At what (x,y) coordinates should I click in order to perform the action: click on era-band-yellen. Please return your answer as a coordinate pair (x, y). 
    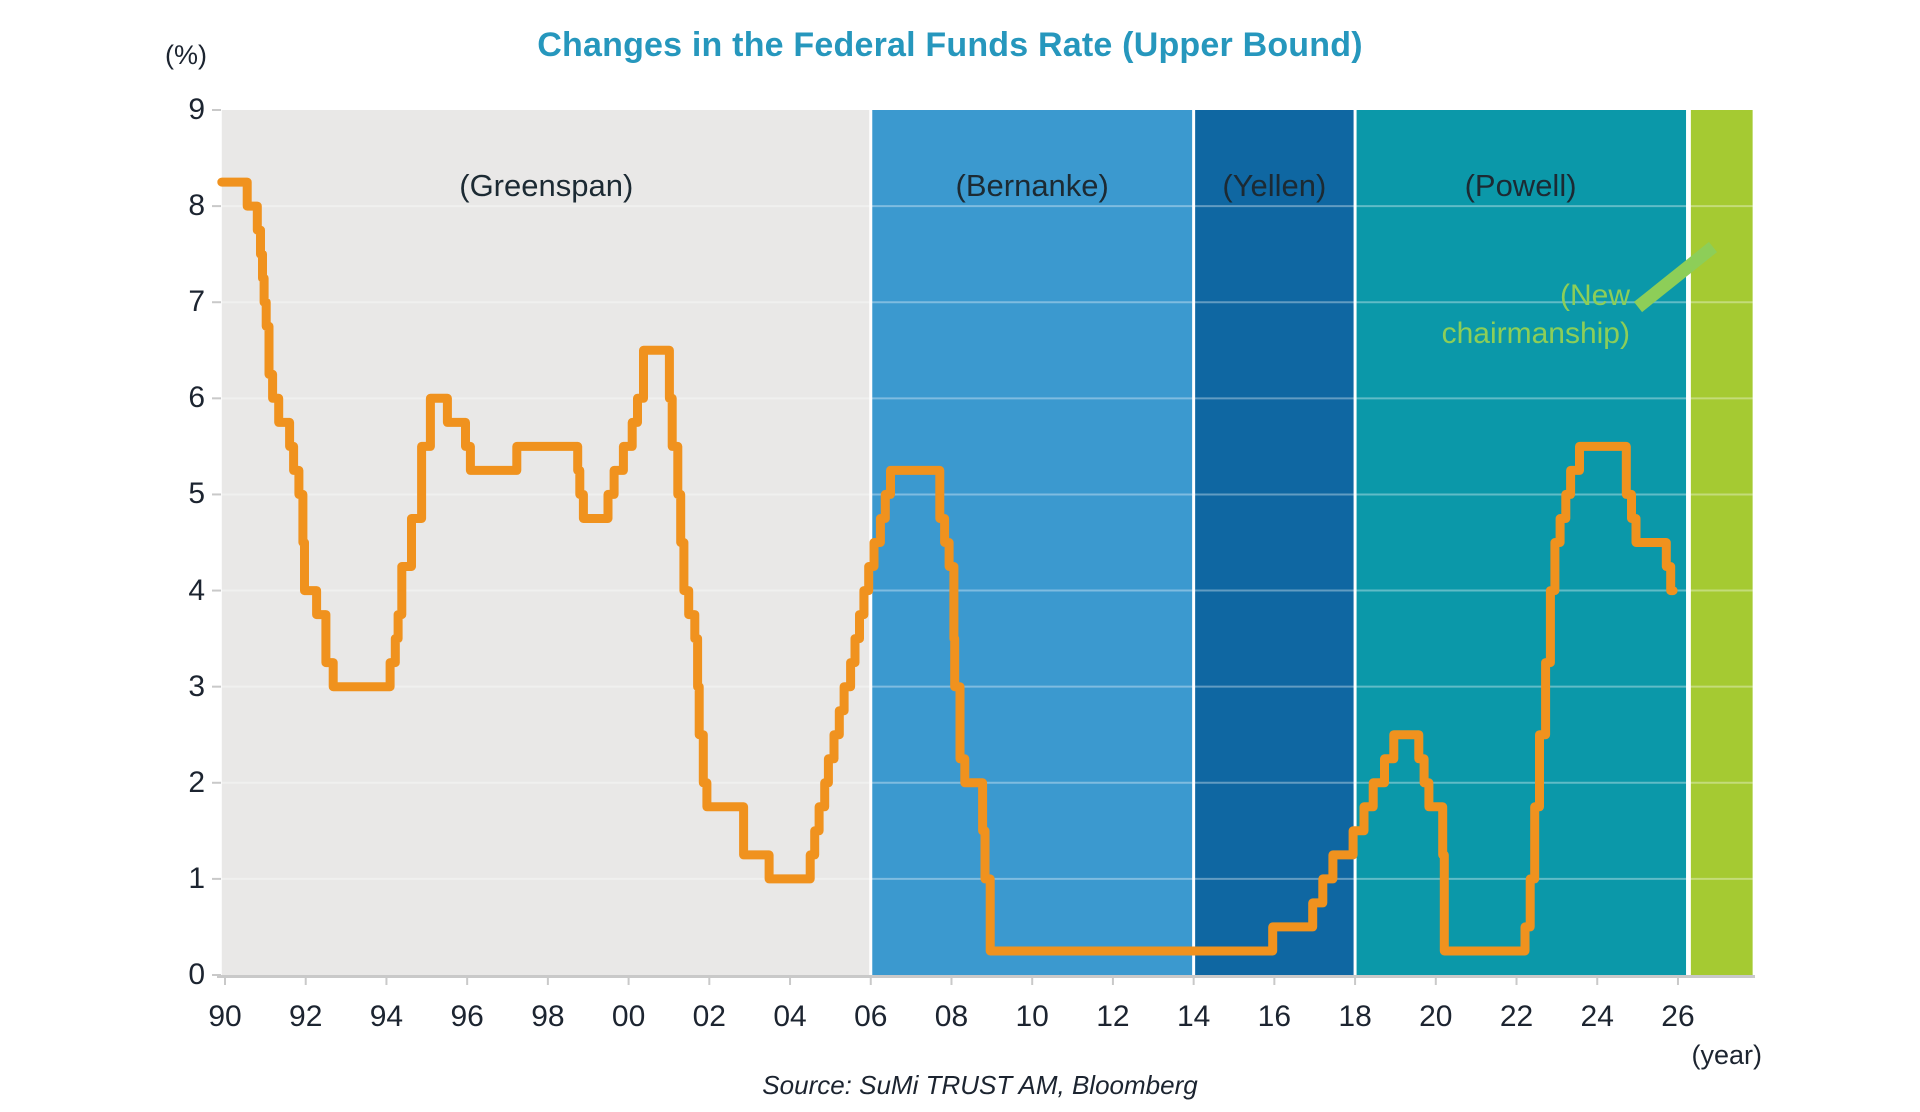
    Looking at the image, I should click on (1274, 542).